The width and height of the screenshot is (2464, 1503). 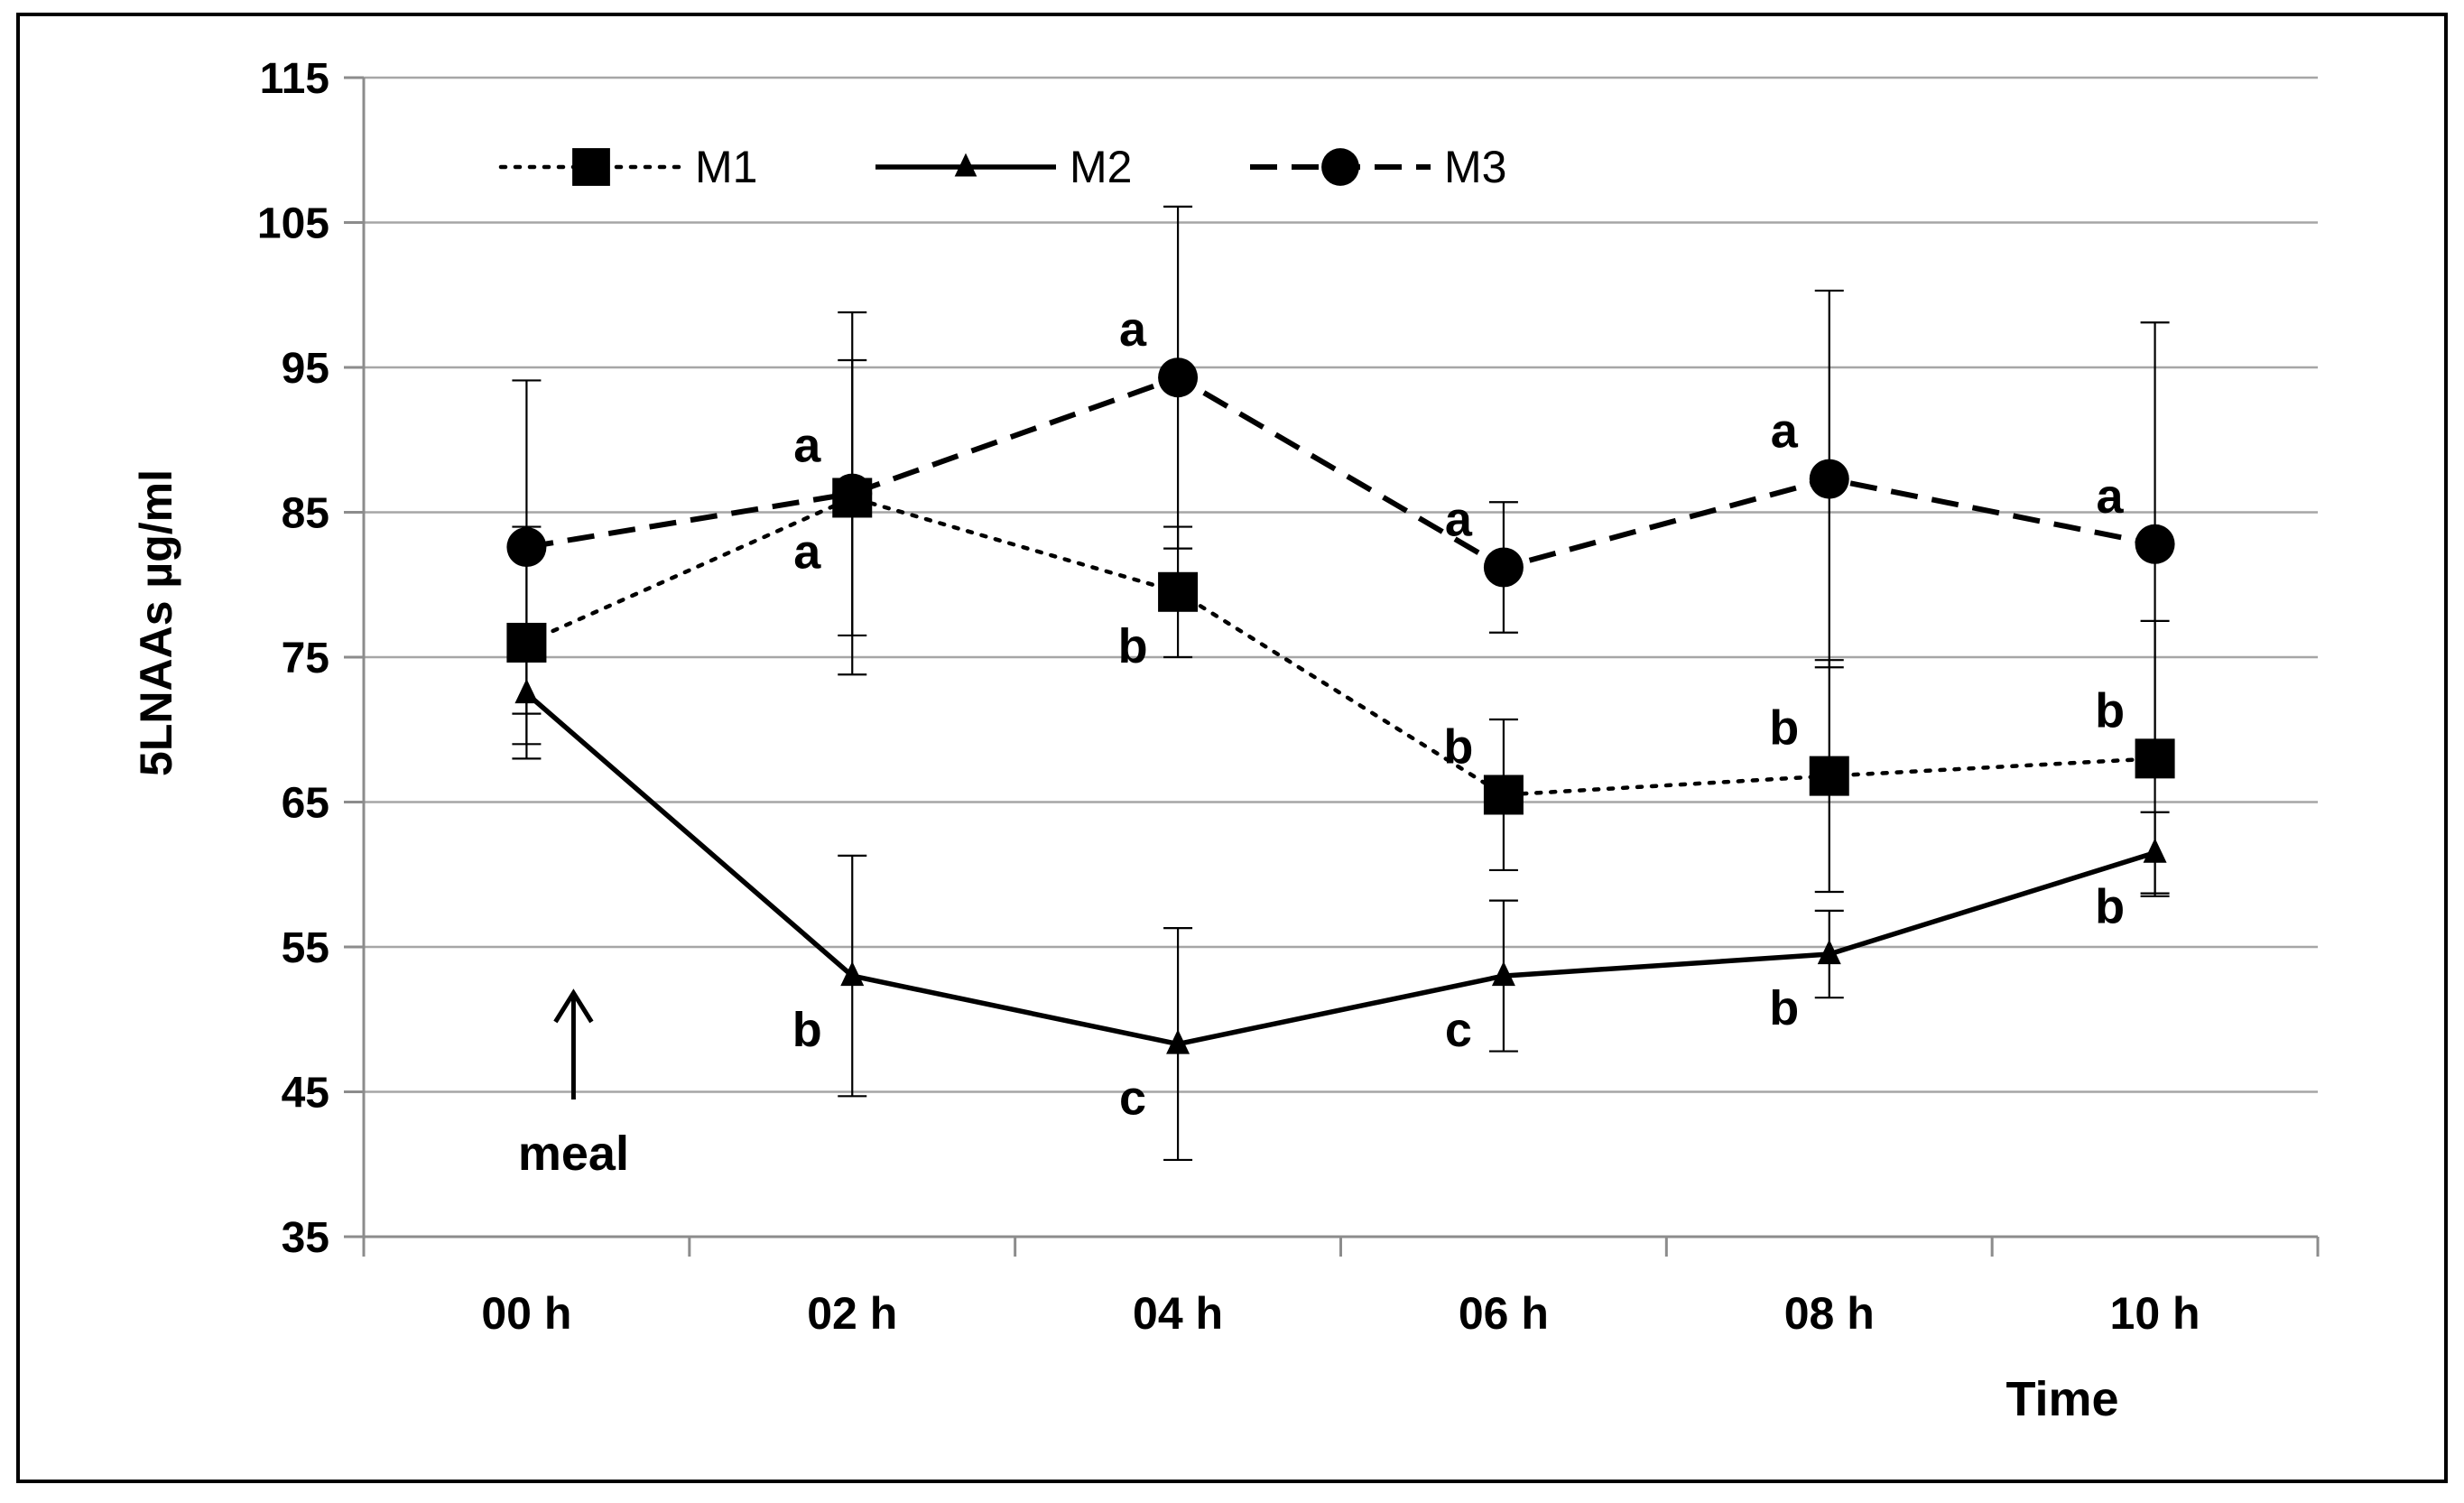 I want to click on m2-point-06h, so click(x=1503, y=973).